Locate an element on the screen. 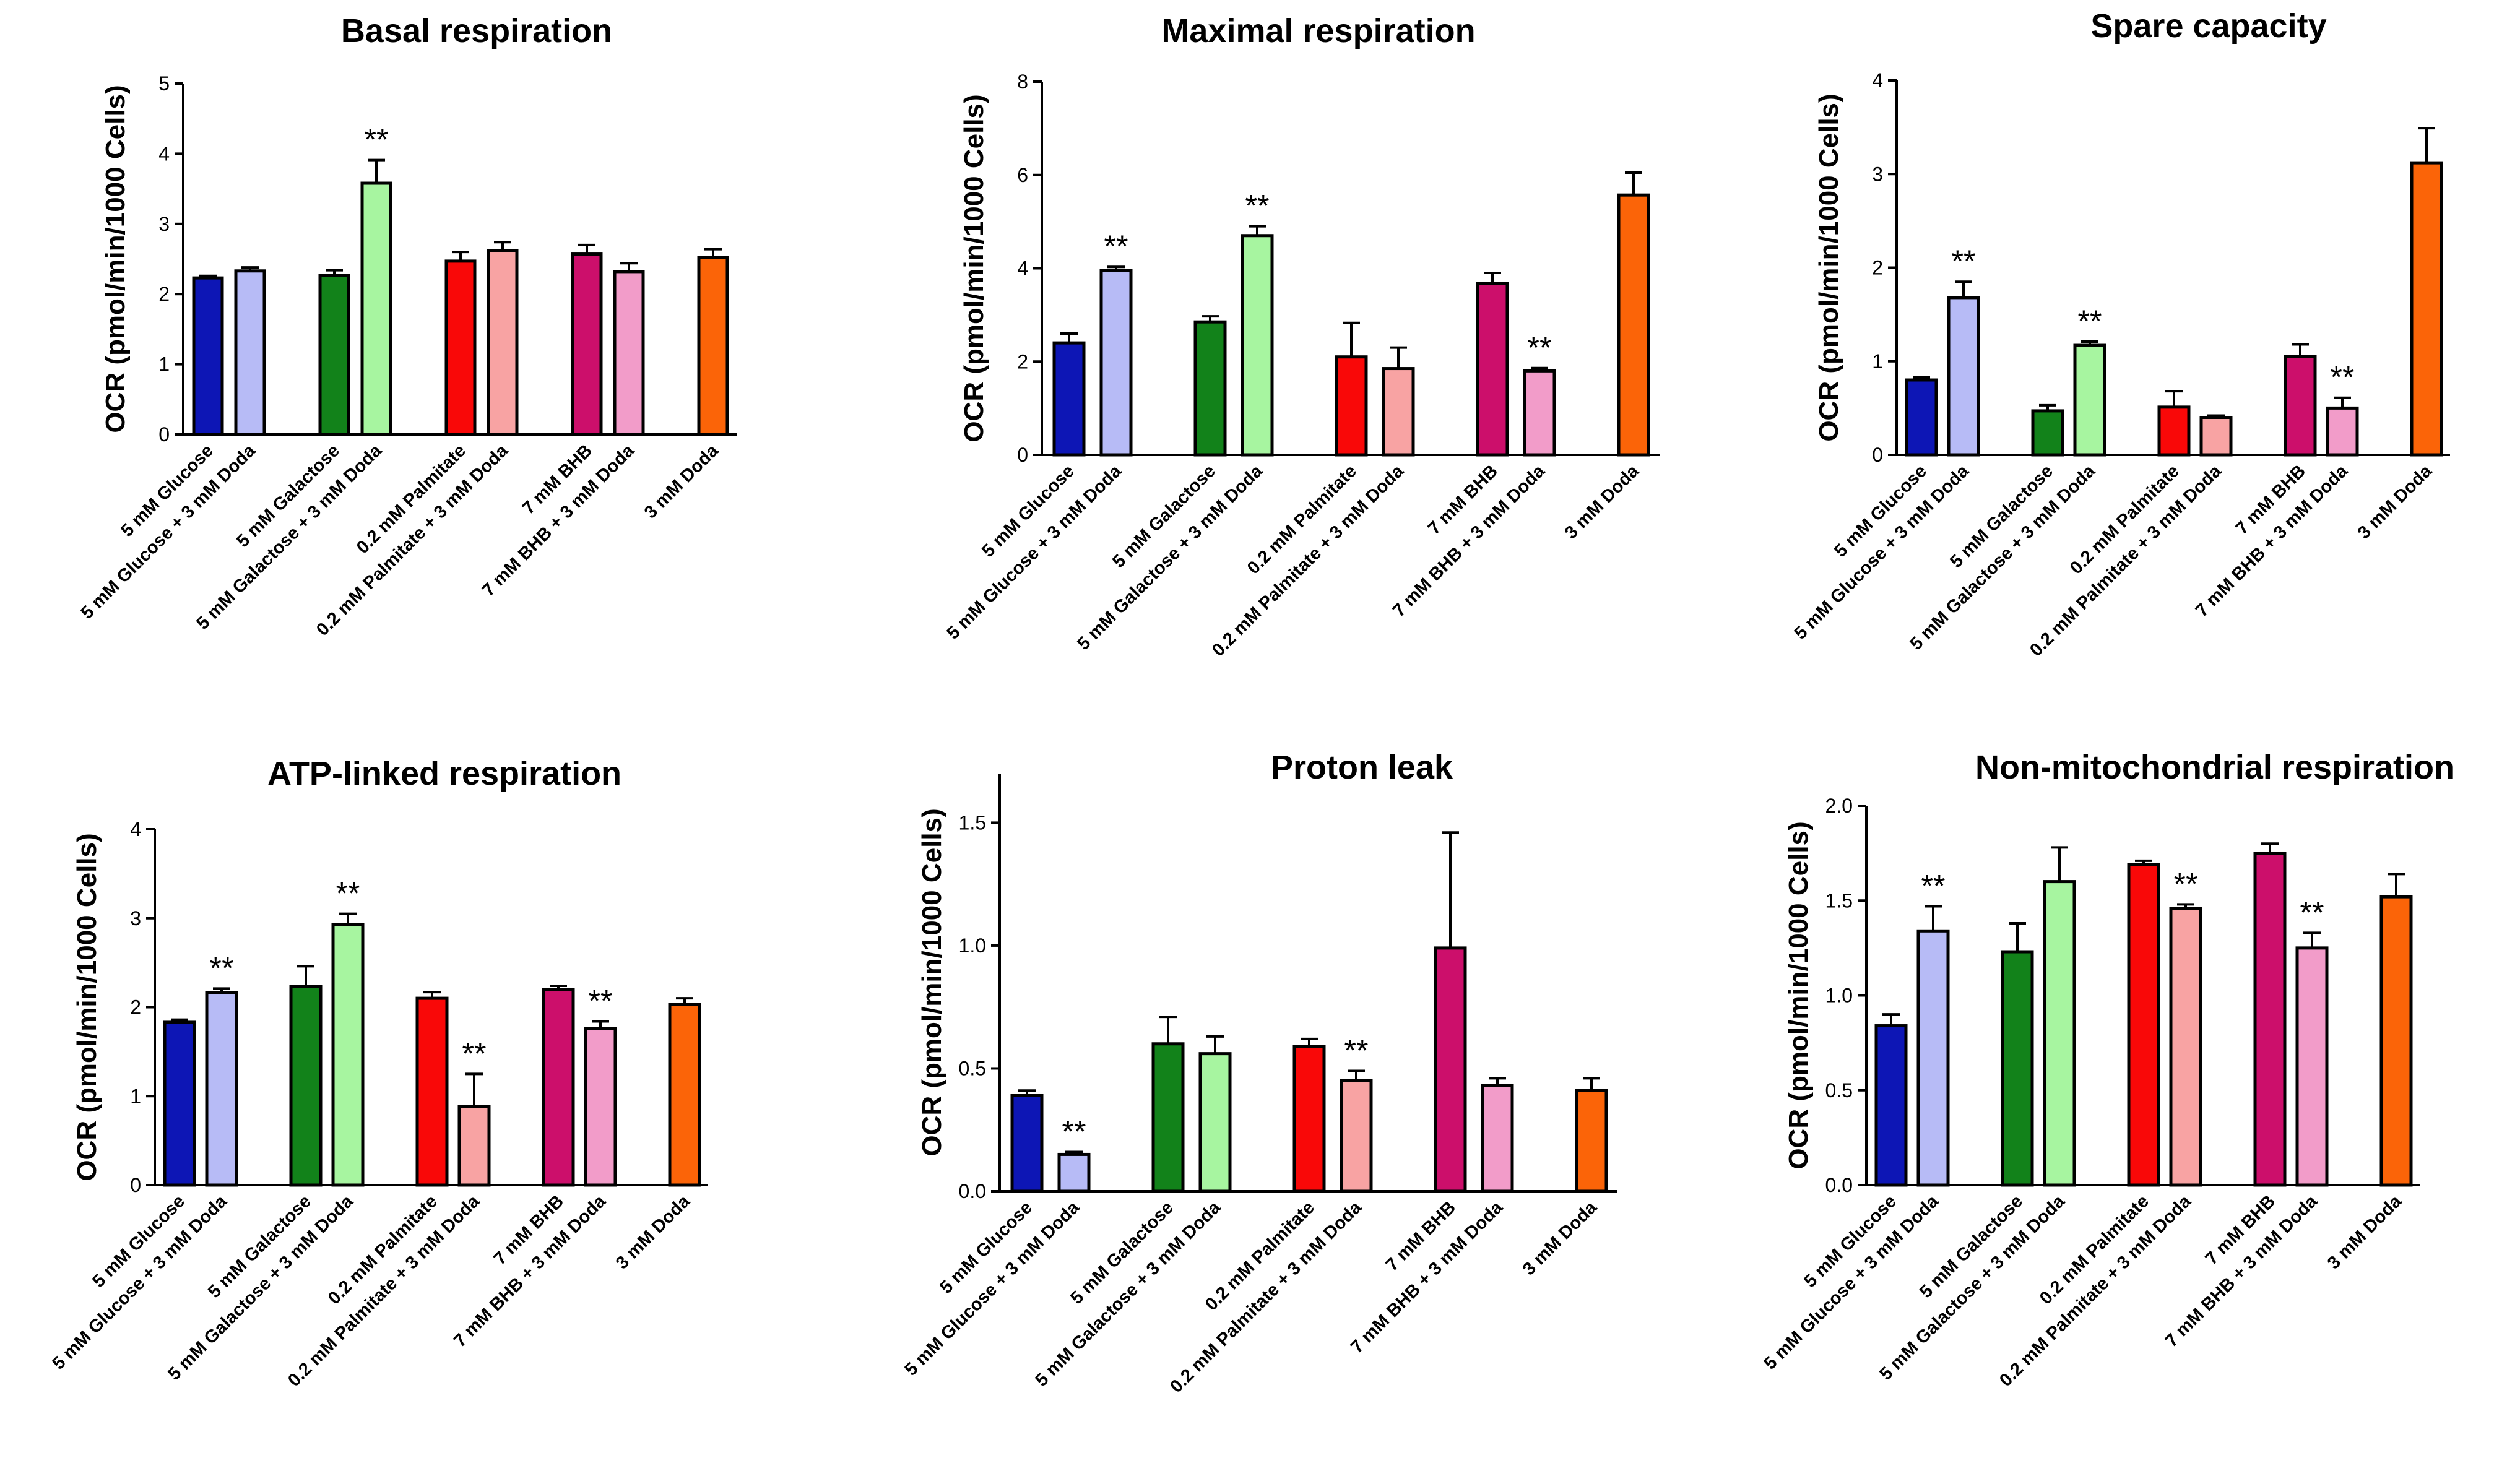 Image resolution: width=2520 pixels, height=1484 pixels. chart-title: Maximal respiration is located at coordinates (1318, 31).